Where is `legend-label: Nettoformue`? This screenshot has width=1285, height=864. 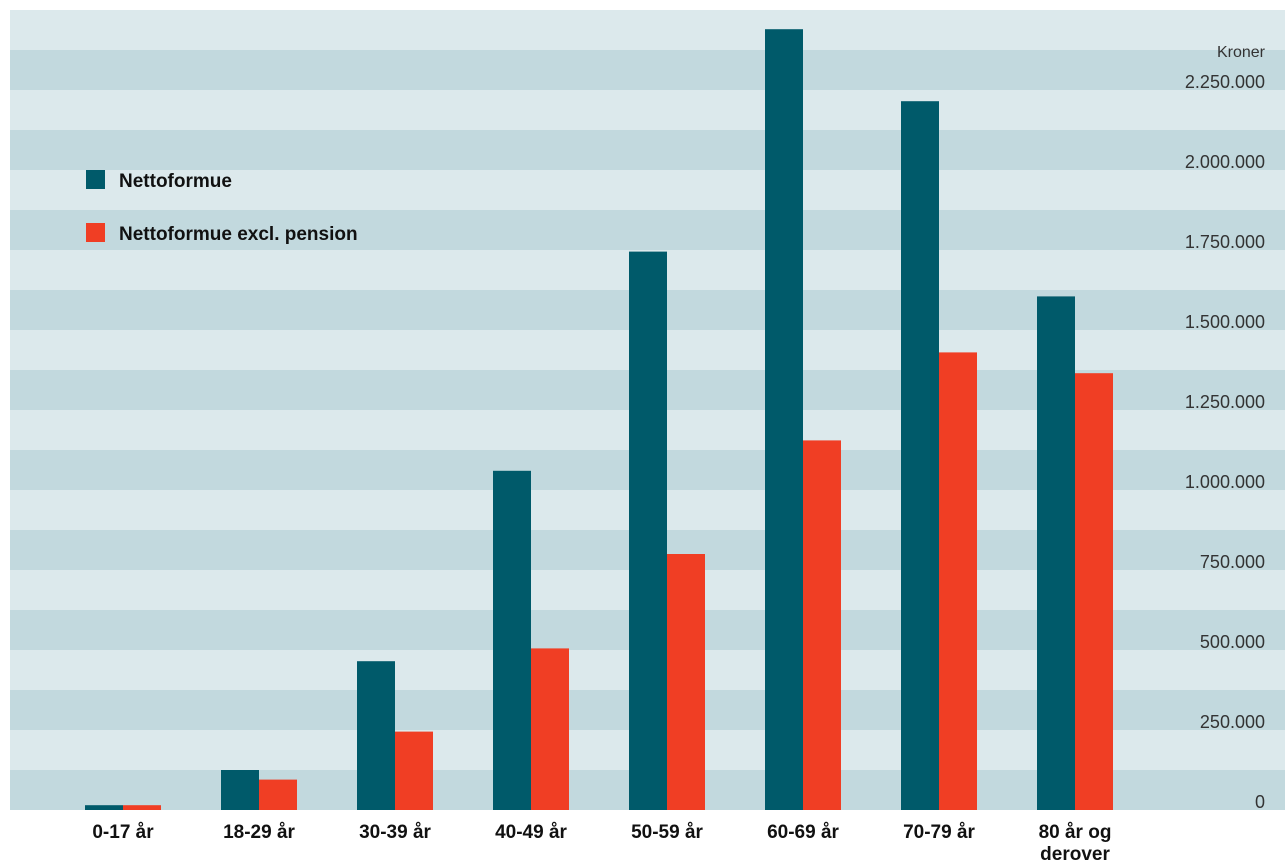
legend-label: Nettoformue is located at coordinates (175, 181).